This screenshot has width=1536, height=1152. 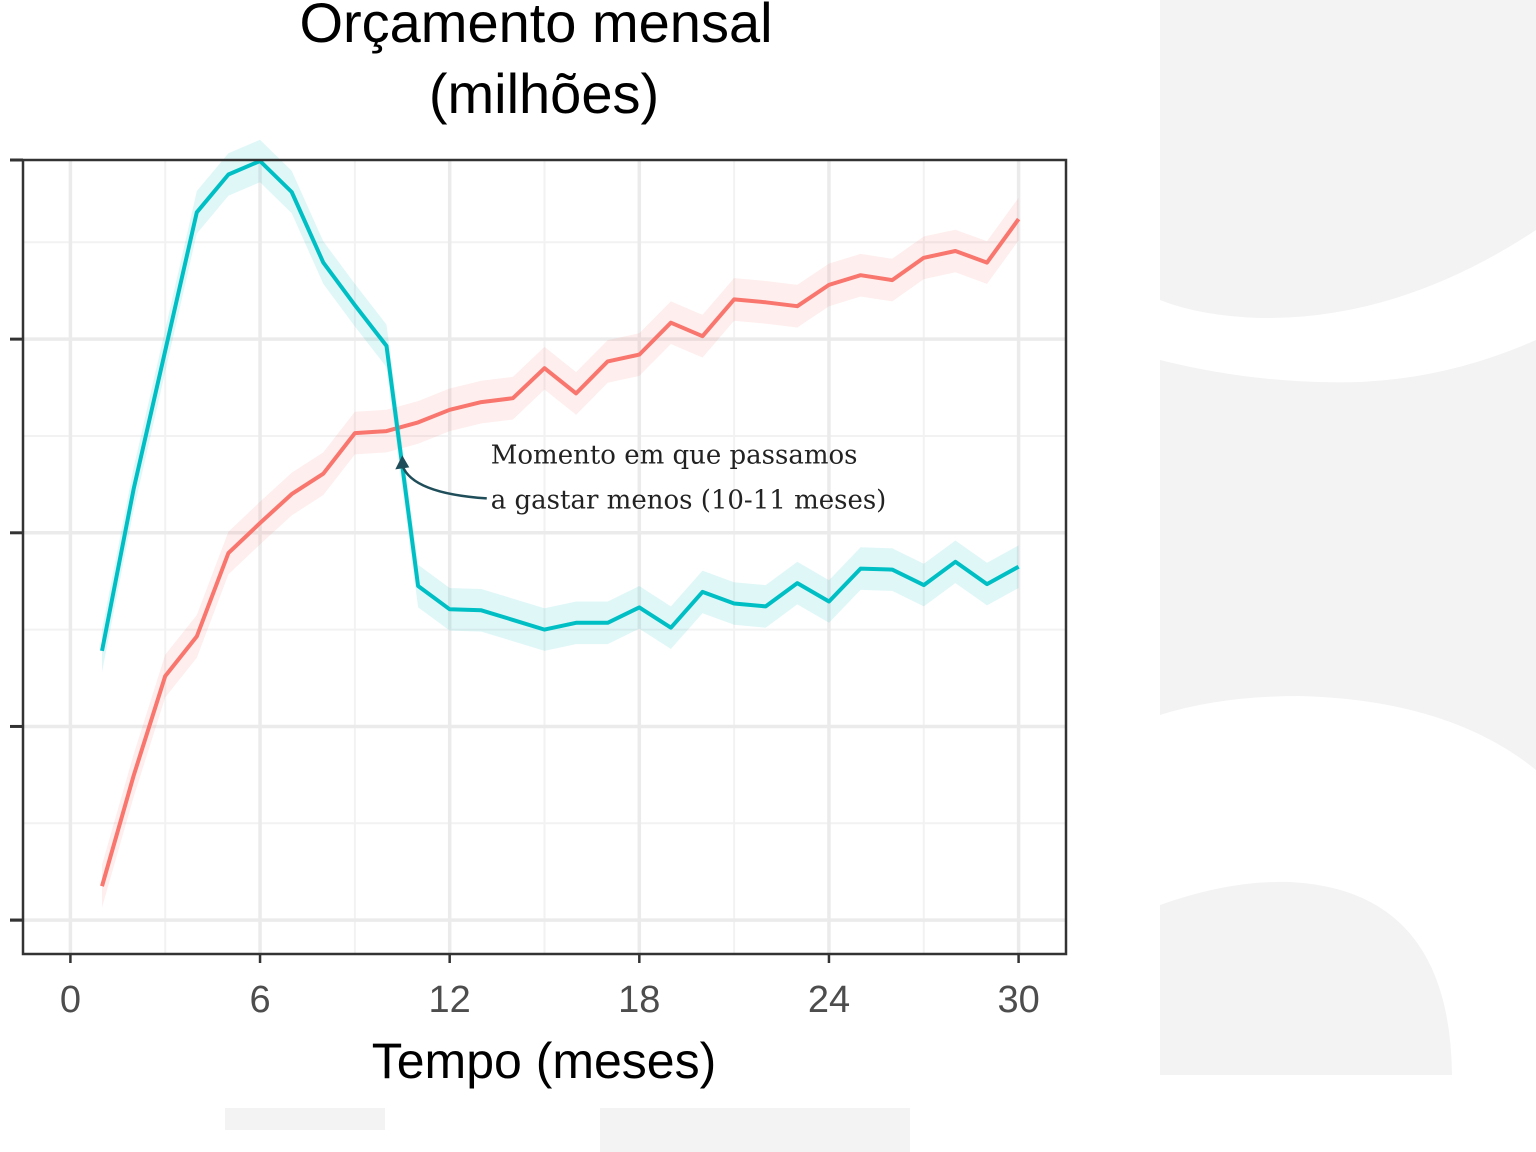 I want to click on watermark-bottom-bar-right, so click(x=755, y=1130).